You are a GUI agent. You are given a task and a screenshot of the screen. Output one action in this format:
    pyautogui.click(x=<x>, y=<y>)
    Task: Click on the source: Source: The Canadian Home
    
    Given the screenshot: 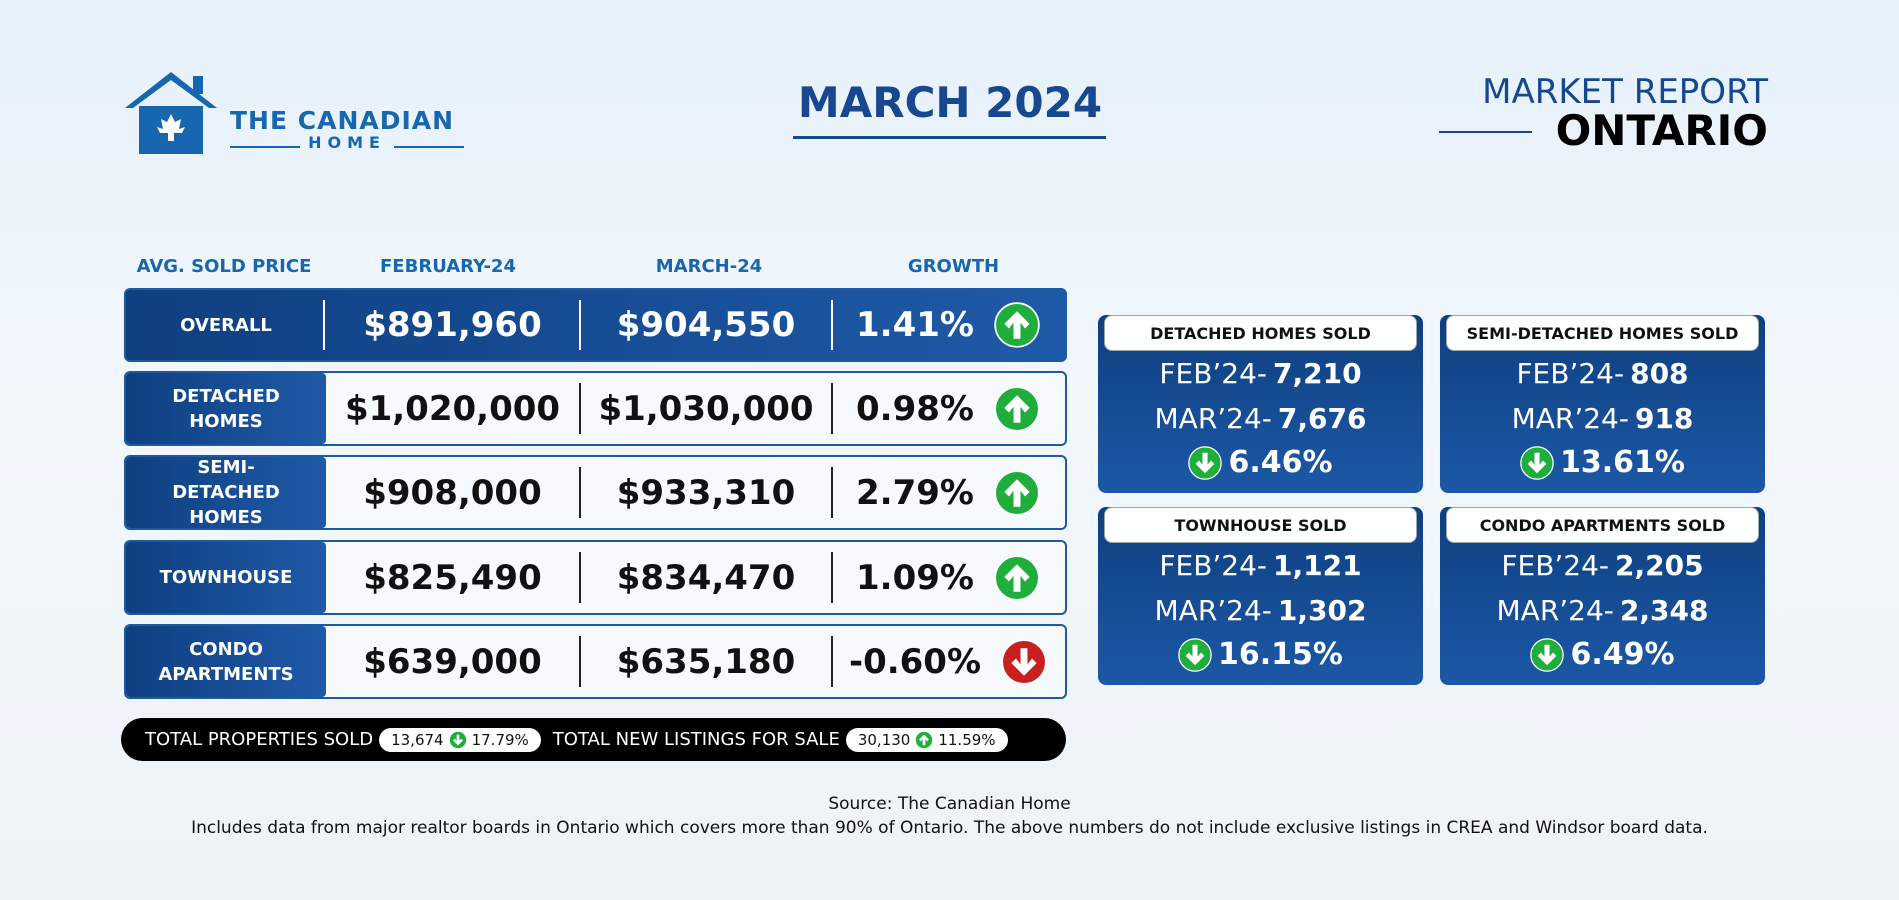 What is the action you would take?
    pyautogui.click(x=949, y=804)
    